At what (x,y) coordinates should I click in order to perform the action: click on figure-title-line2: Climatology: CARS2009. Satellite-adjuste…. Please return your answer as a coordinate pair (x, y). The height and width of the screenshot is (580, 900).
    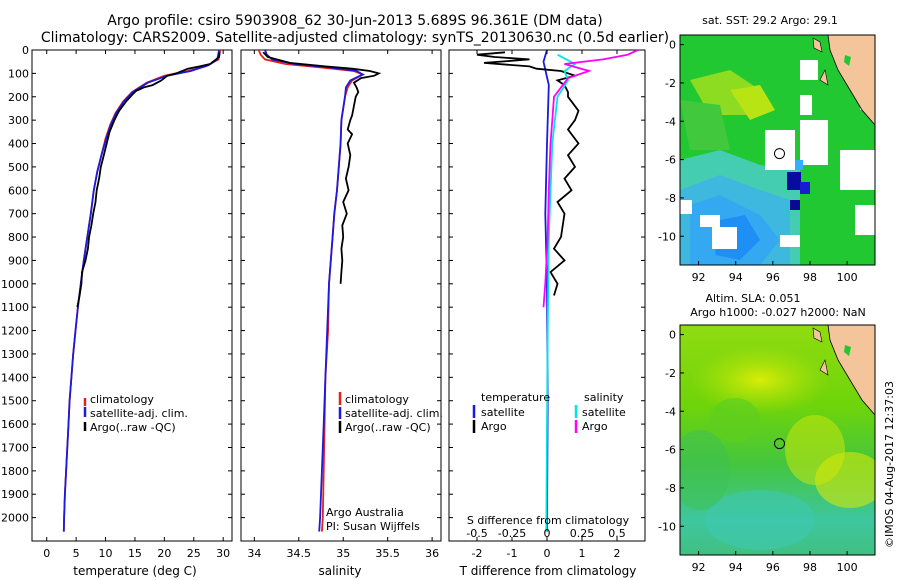
    Looking at the image, I should click on (355, 38).